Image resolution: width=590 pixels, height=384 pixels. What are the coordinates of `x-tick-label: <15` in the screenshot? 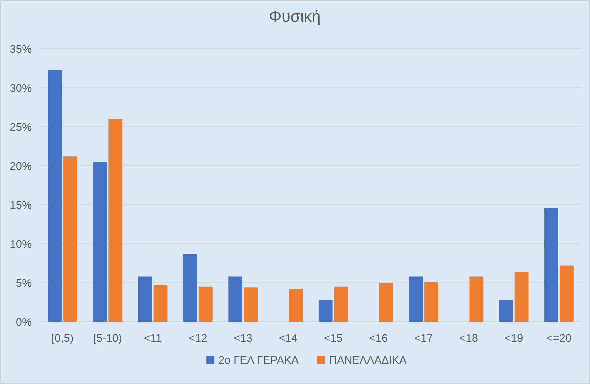 It's located at (333, 339).